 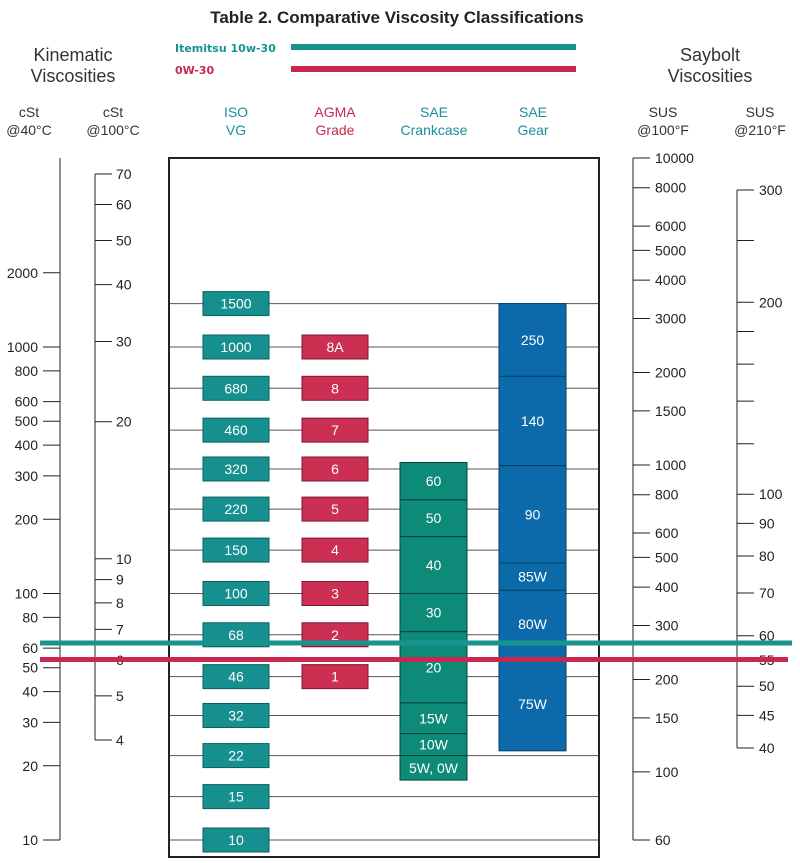 What do you see at coordinates (73, 76) in the screenshot?
I see `kinematic-group-label-2: Viscosities` at bounding box center [73, 76].